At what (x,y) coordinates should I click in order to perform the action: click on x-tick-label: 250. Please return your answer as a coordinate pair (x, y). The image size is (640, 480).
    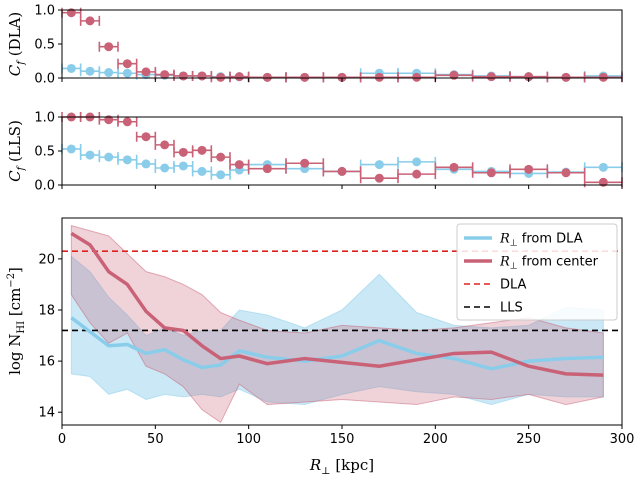
    Looking at the image, I should click on (528, 439).